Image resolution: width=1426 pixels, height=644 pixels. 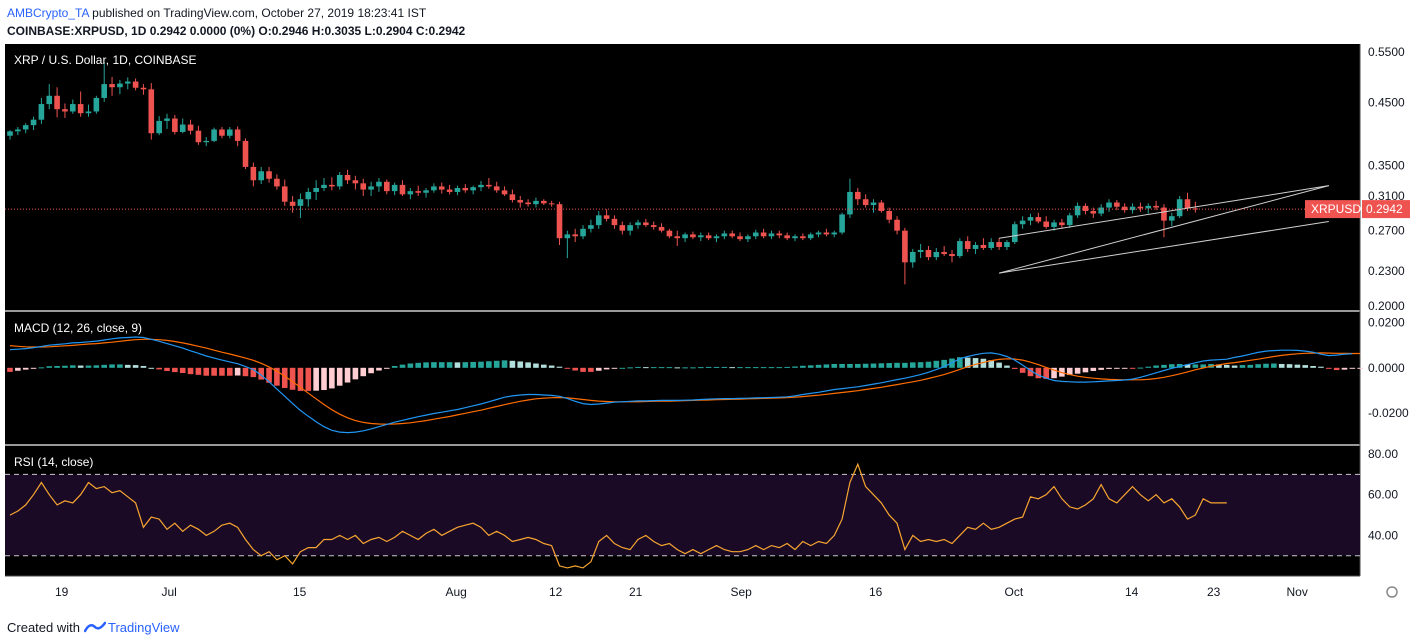 I want to click on chart-settings-gear-icon, so click(x=1392, y=592).